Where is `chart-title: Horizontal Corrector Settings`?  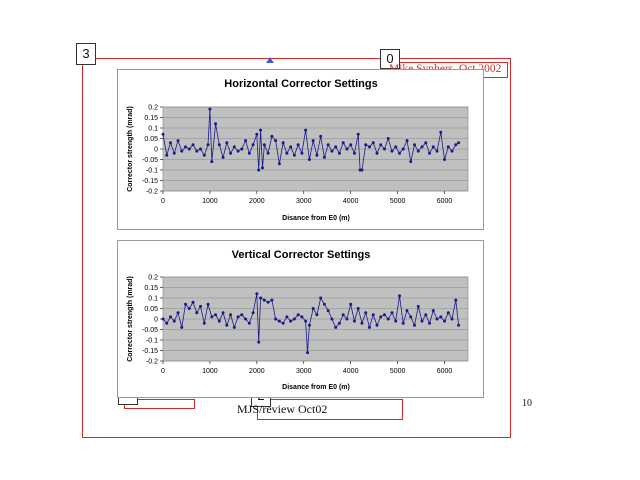 chart-title: Horizontal Corrector Settings is located at coordinates (300, 84).